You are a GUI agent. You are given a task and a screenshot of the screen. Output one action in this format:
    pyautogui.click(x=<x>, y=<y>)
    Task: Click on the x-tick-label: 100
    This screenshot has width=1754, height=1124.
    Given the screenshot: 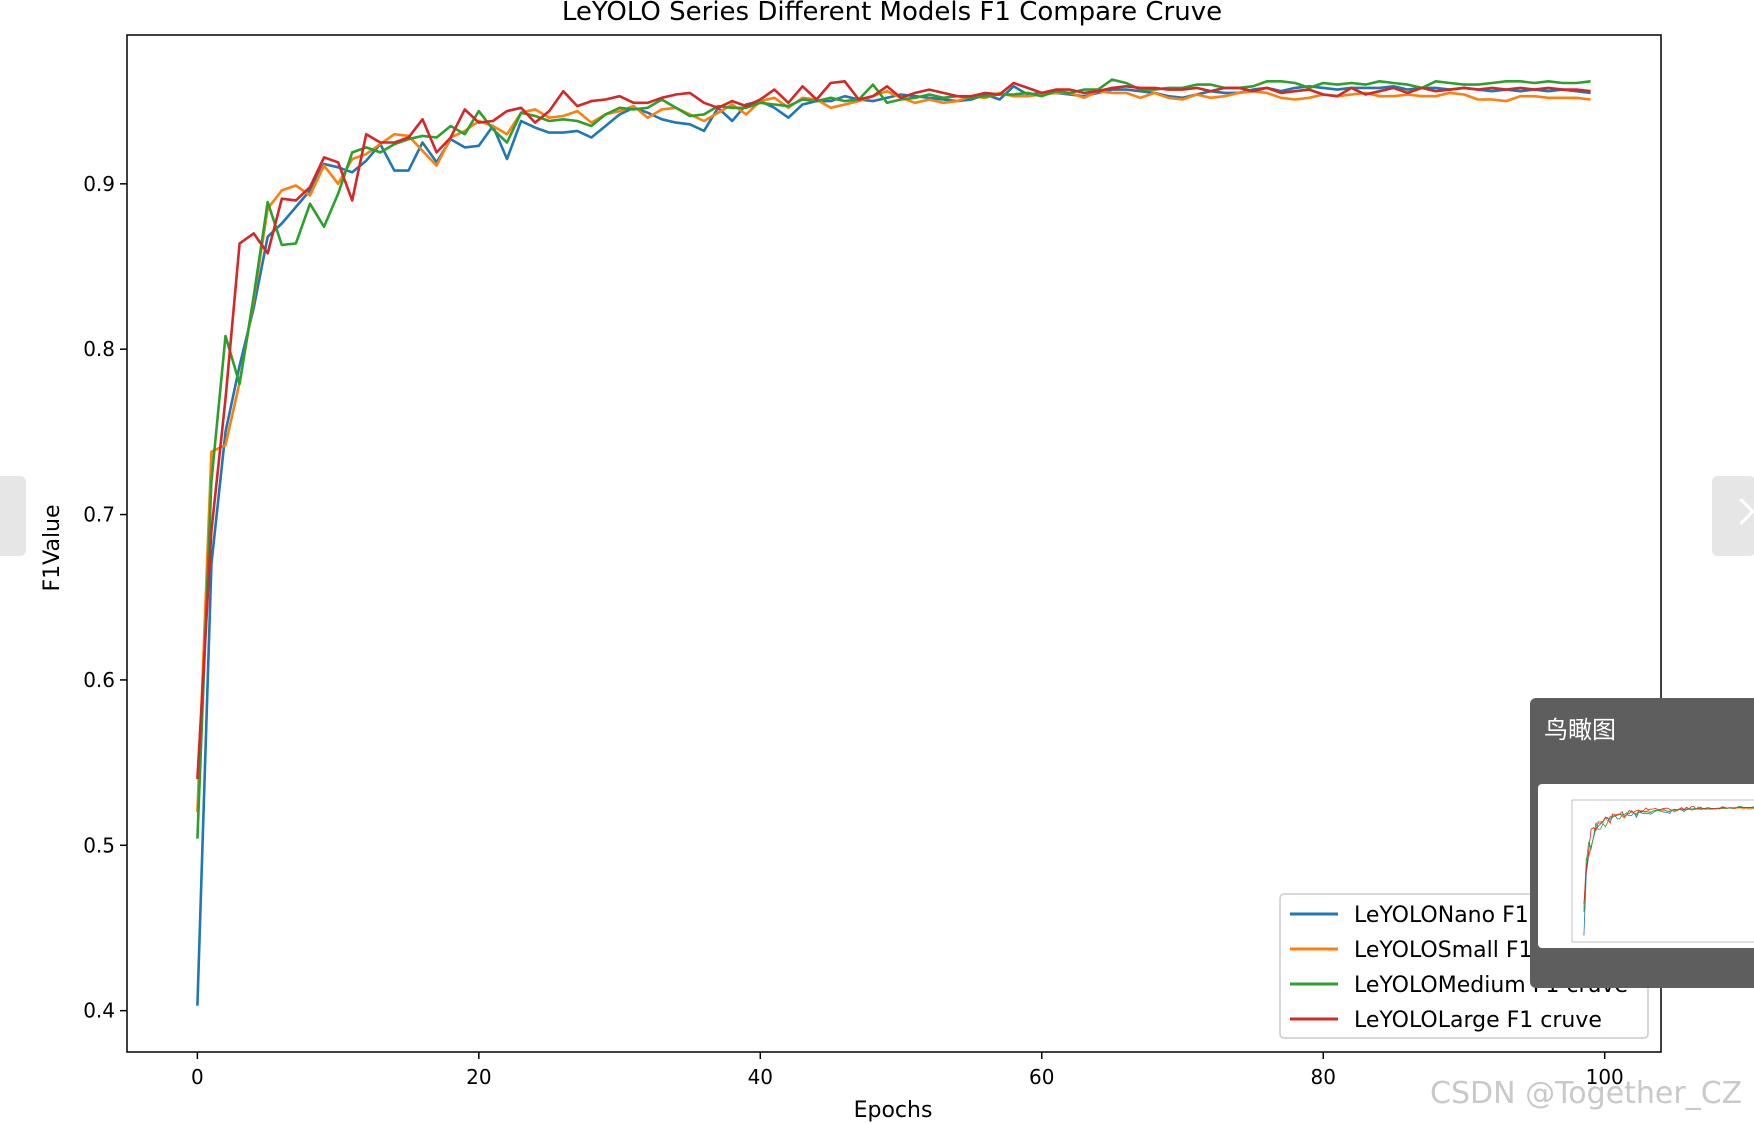 What is the action you would take?
    pyautogui.click(x=1605, y=1077)
    